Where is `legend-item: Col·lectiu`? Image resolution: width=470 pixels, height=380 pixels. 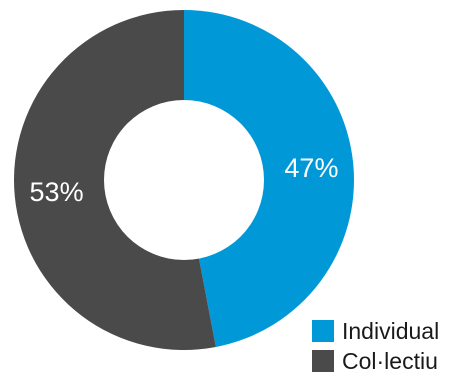
legend-item: Col·lectiu is located at coordinates (375, 361).